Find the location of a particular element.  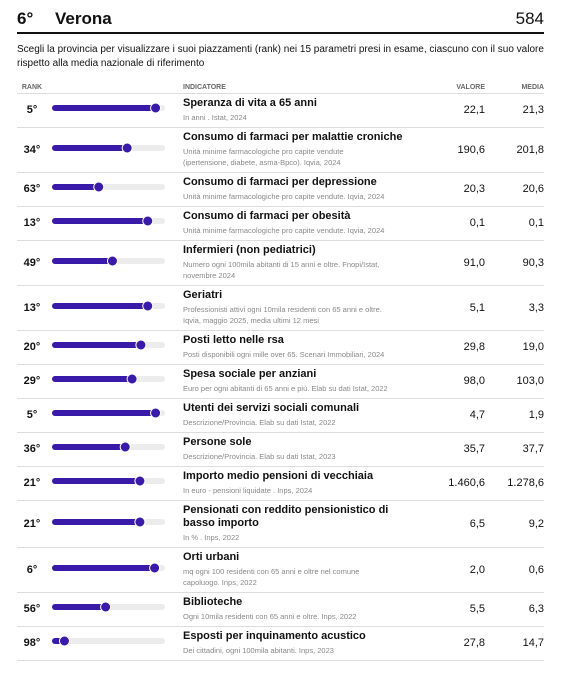

indicator-title: Esposti per inquinamento acustico is located at coordinates (274, 636).